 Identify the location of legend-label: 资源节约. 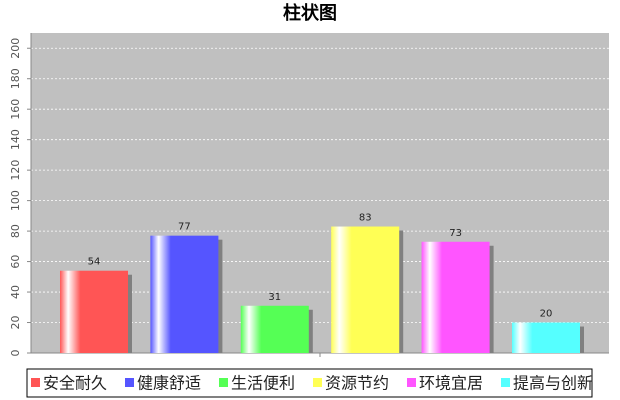
(357, 383).